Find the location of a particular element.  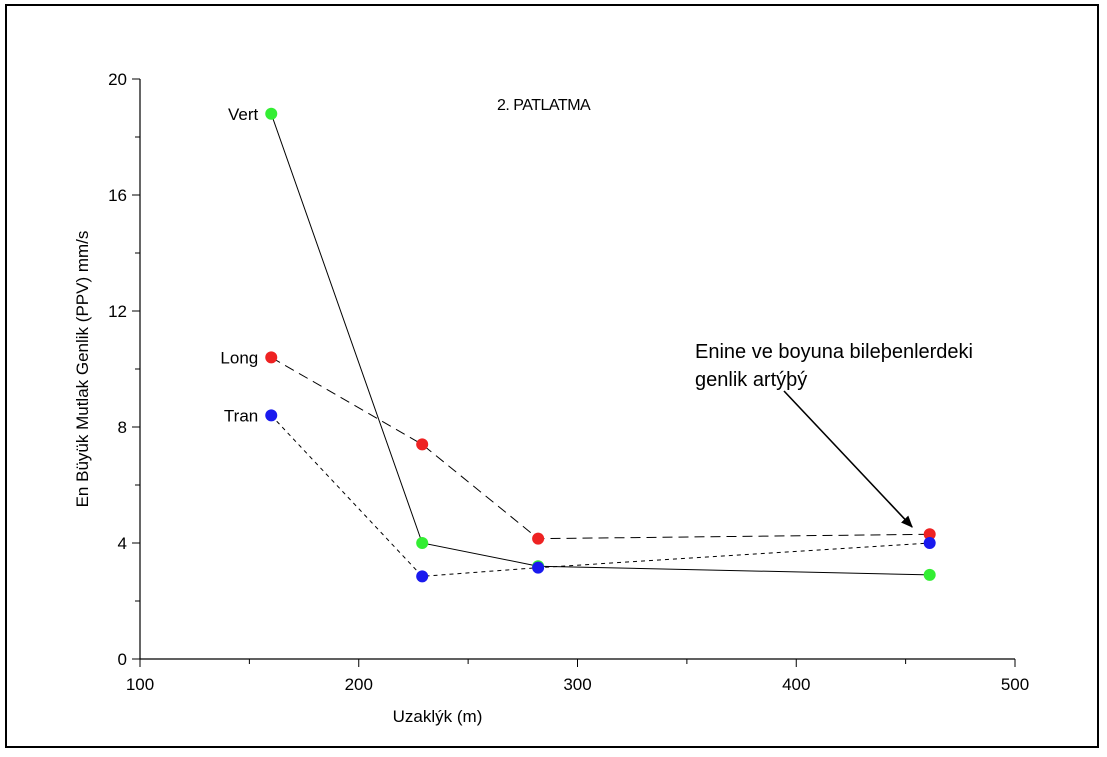

y-tick-label: 8 is located at coordinates (122, 427).